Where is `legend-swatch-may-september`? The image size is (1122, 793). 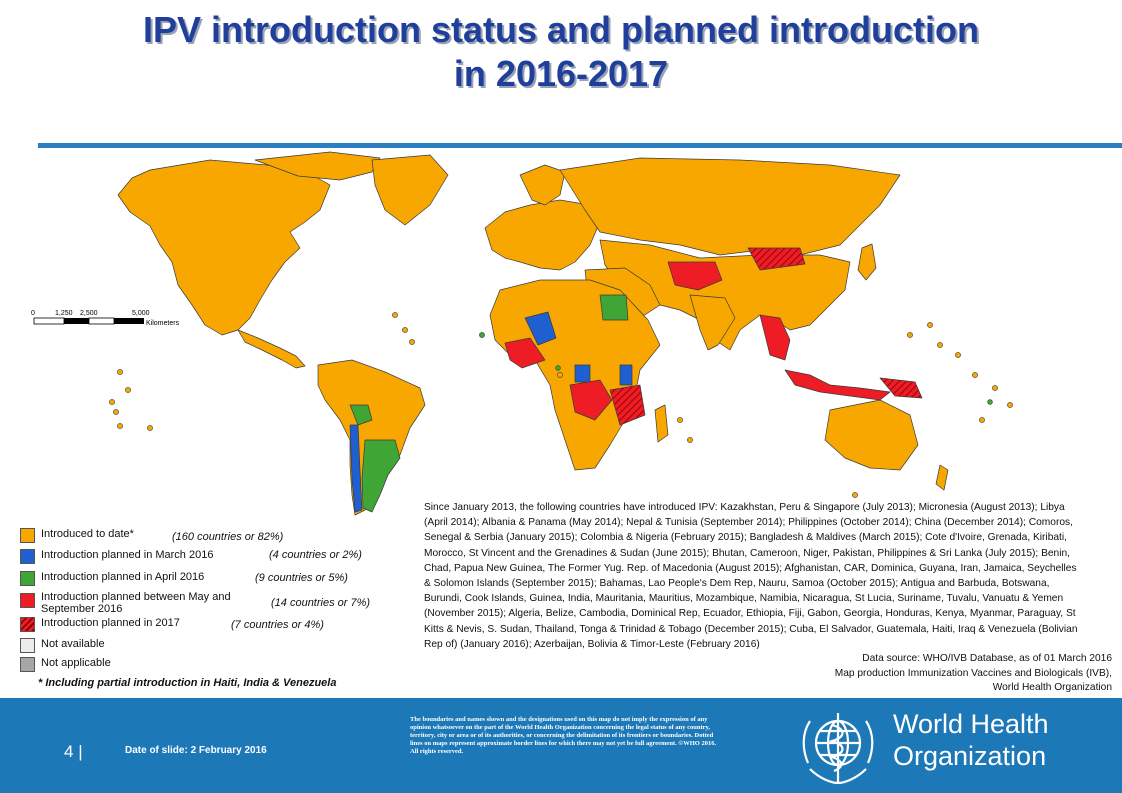 legend-swatch-may-september is located at coordinates (27, 600).